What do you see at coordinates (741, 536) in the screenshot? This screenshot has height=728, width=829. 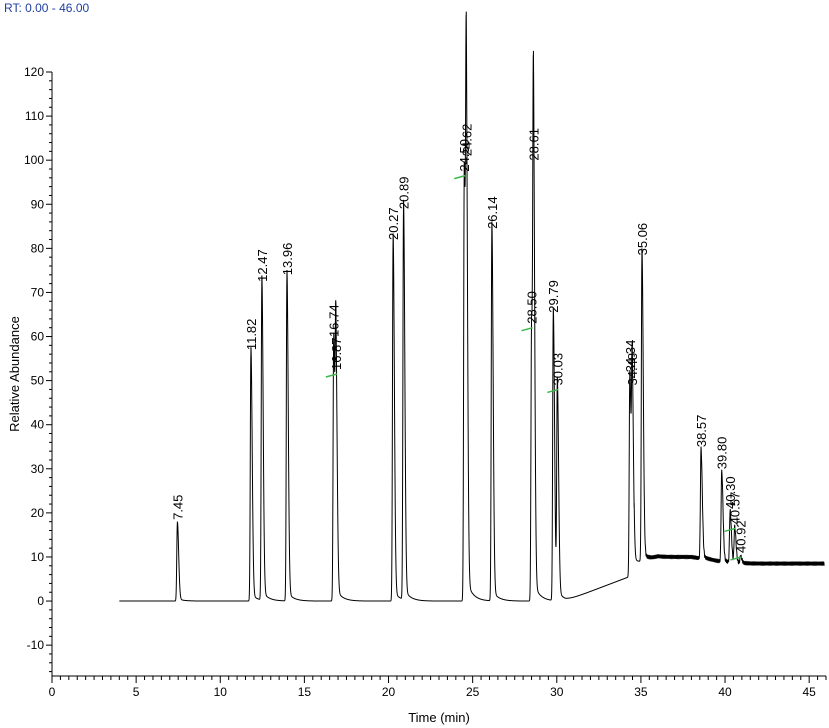 I see `peak-label: 40.92` at bounding box center [741, 536].